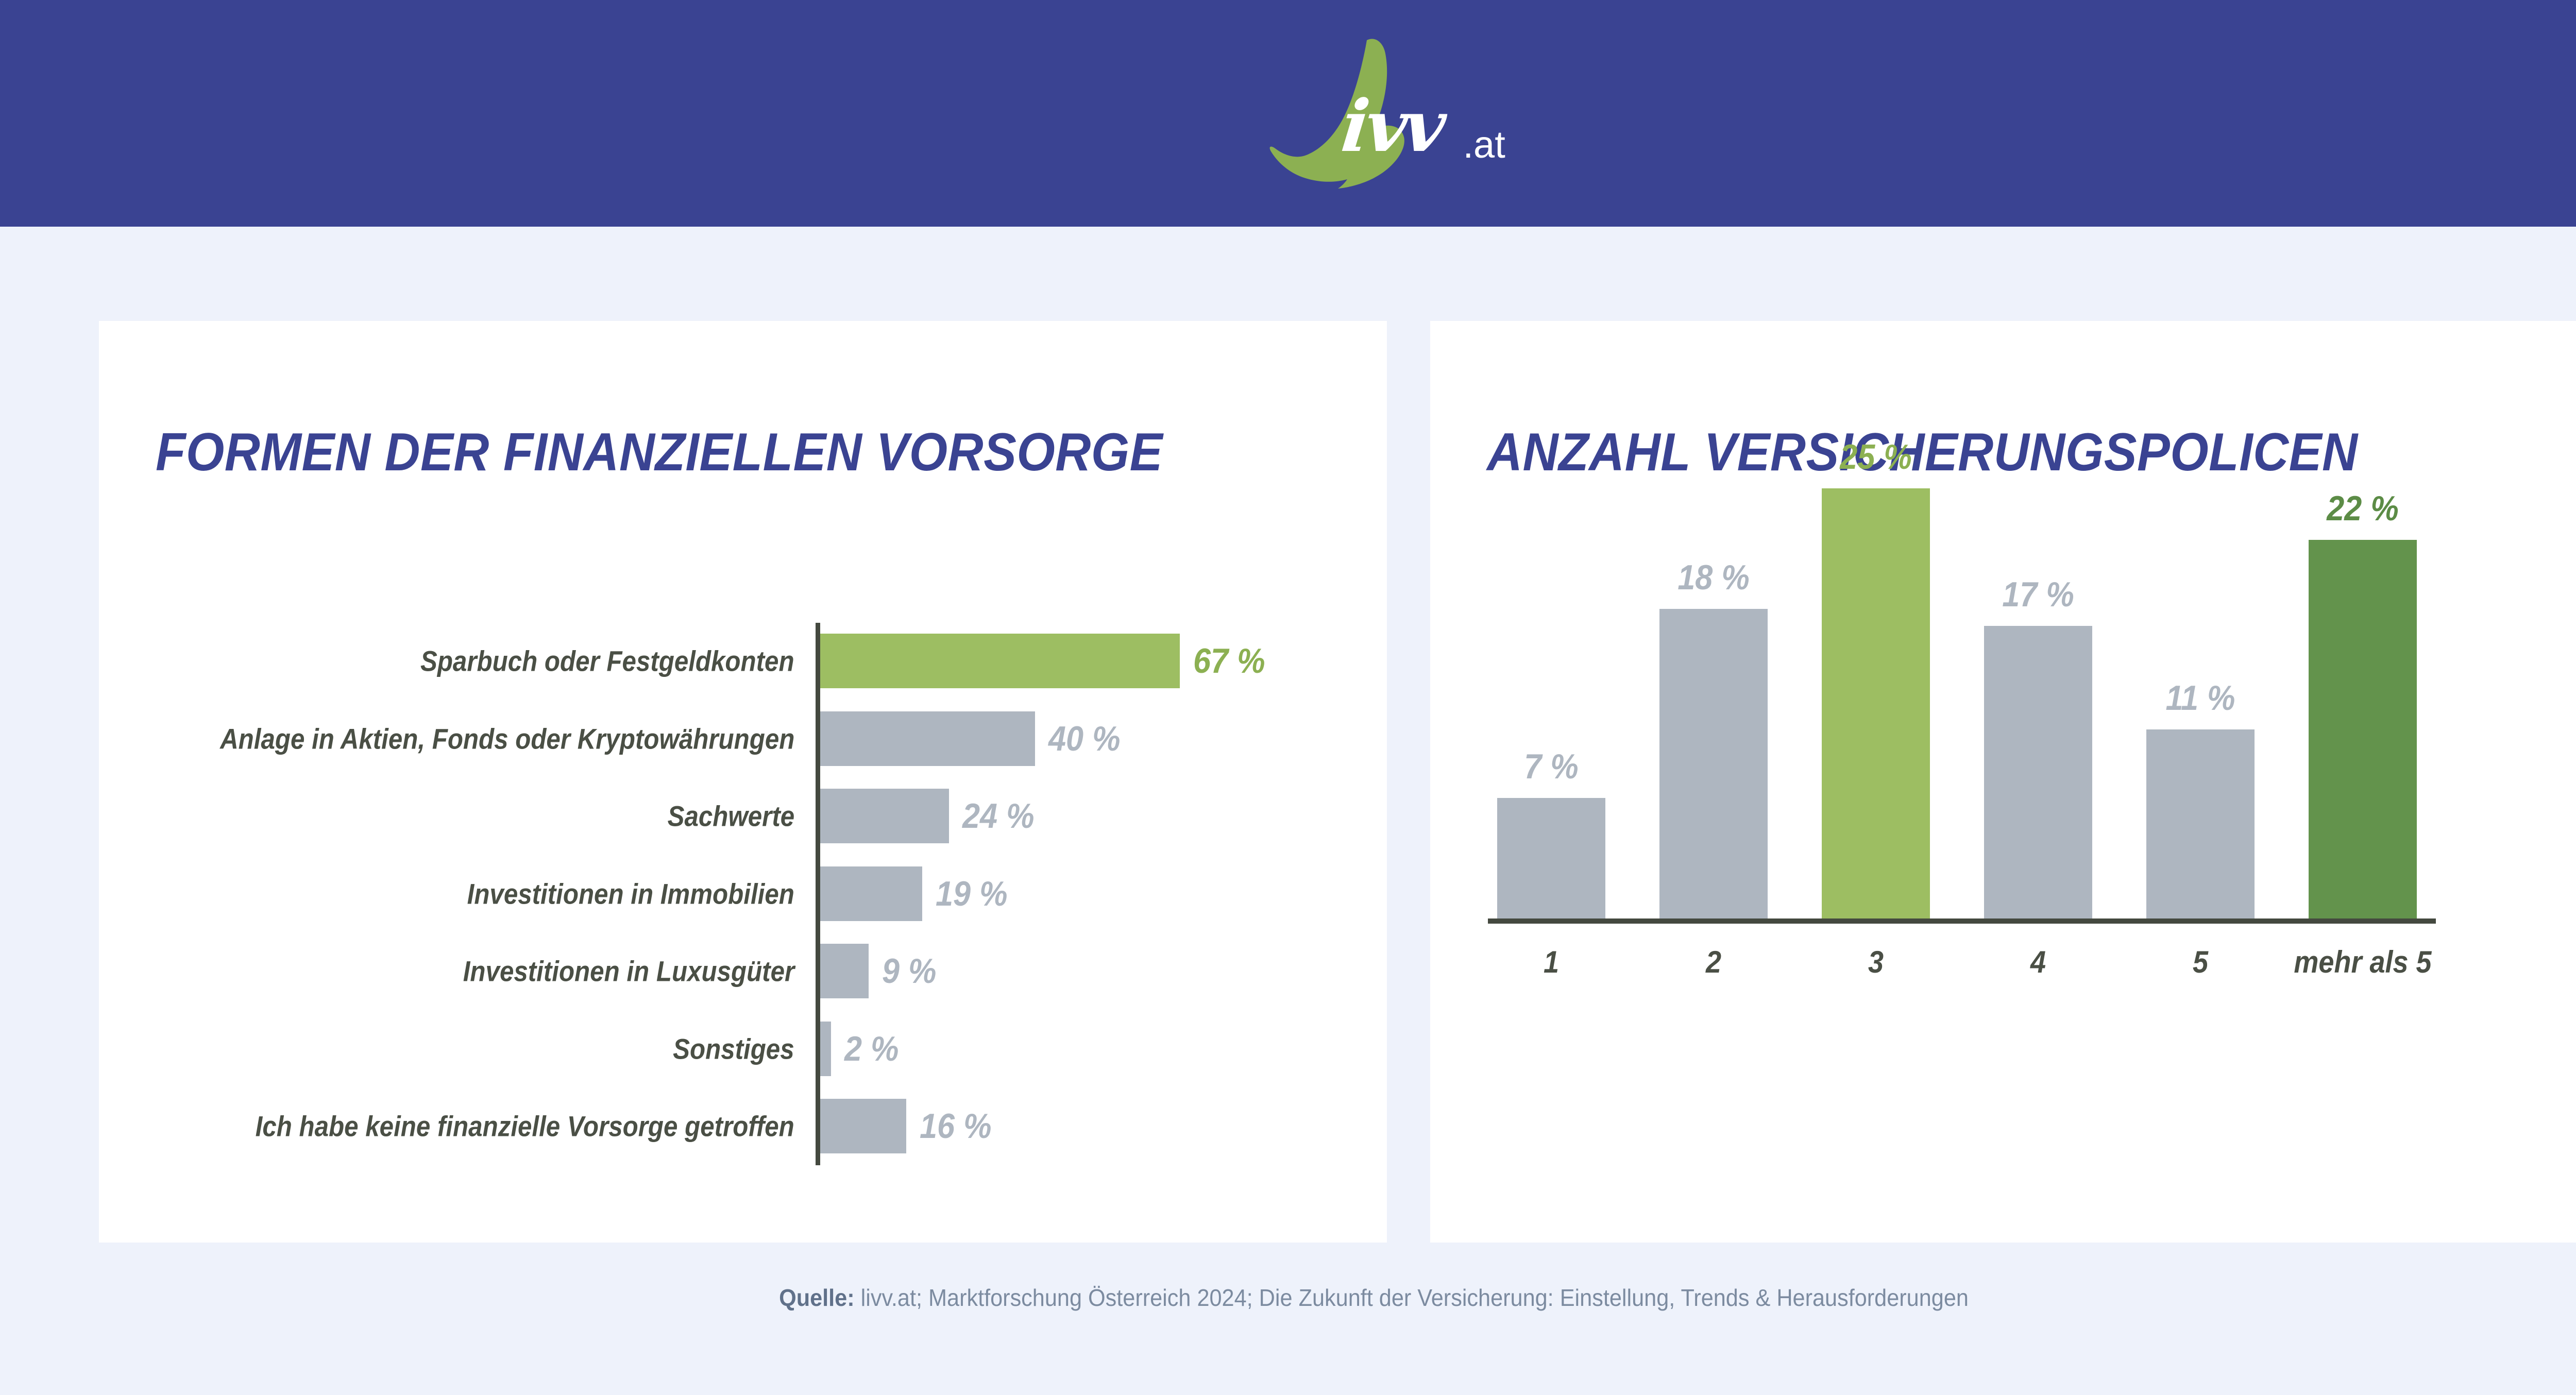 The height and width of the screenshot is (1395, 2576). Describe the element at coordinates (607, 660) in the screenshot. I see `bar-category-label: Sparbuch oder Festgeldkonten` at that location.